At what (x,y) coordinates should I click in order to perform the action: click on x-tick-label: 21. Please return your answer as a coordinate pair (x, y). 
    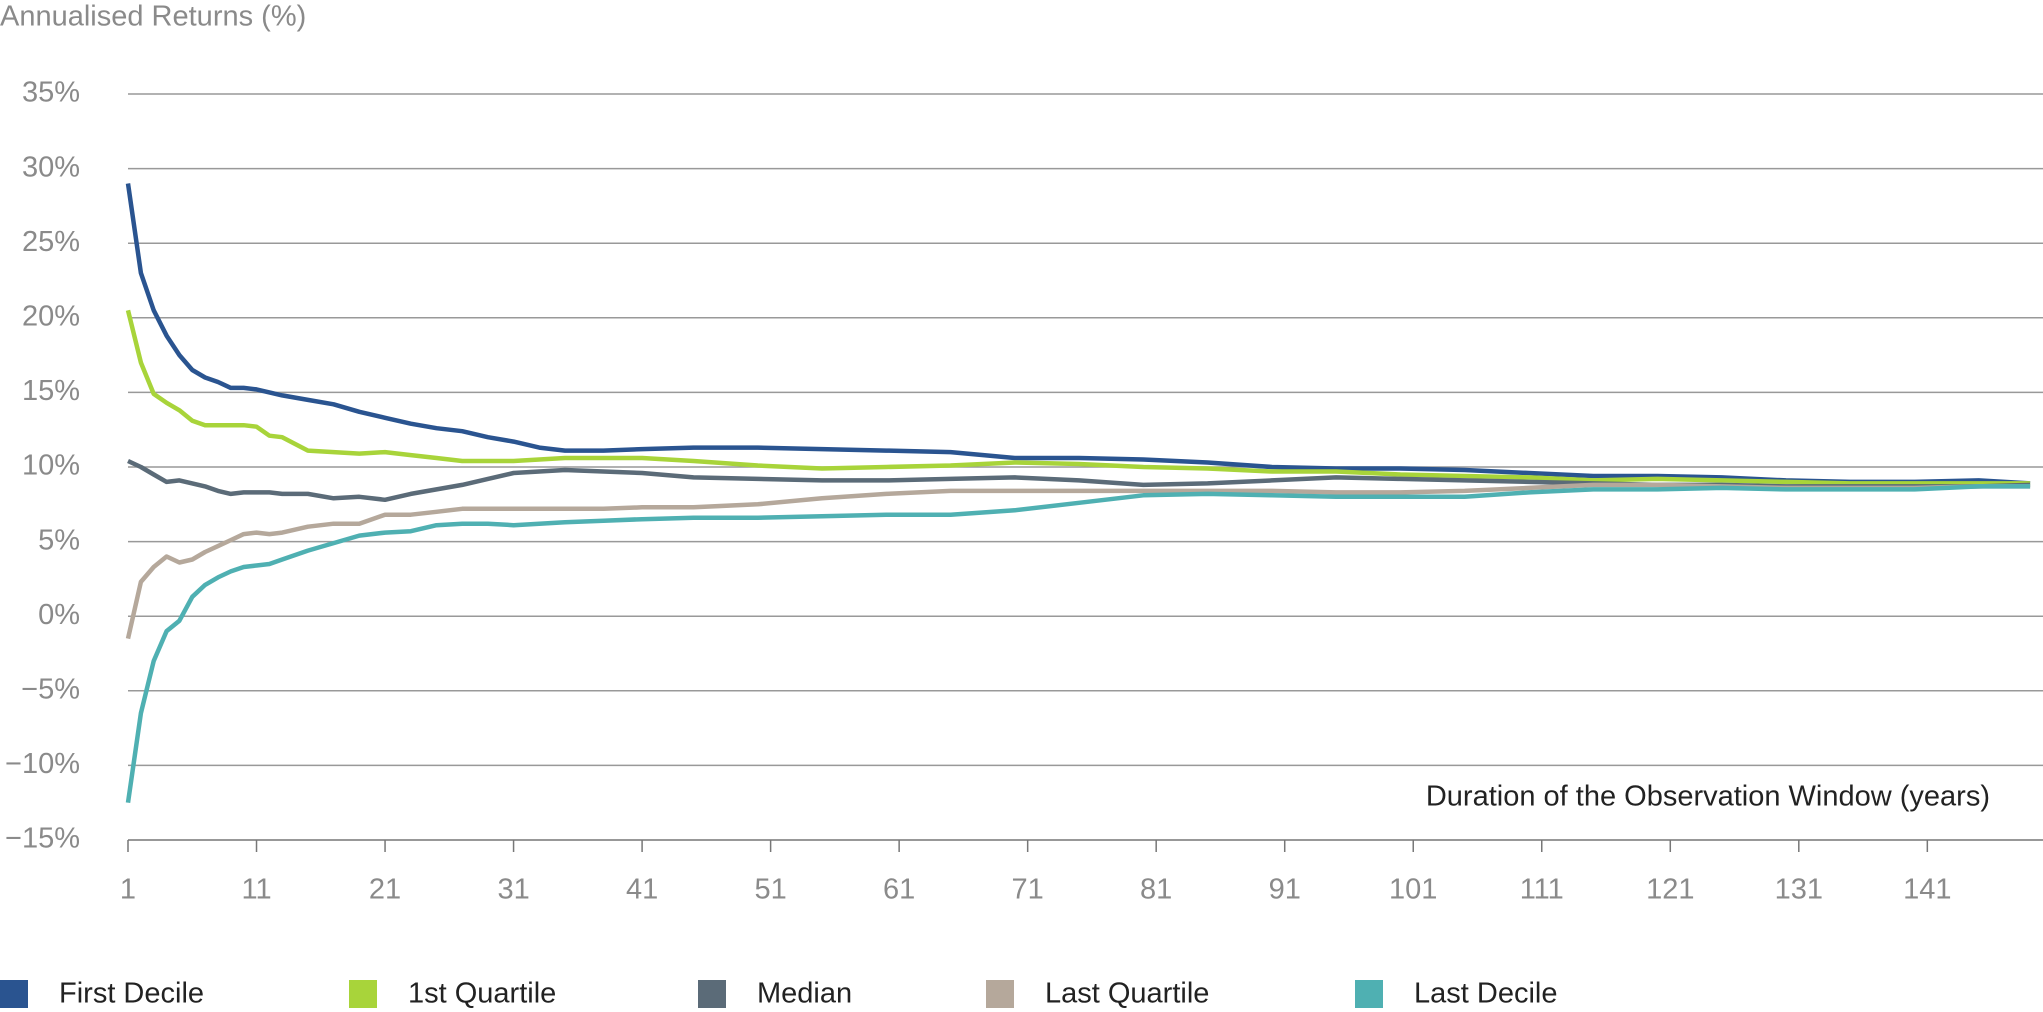
    Looking at the image, I should click on (385, 890).